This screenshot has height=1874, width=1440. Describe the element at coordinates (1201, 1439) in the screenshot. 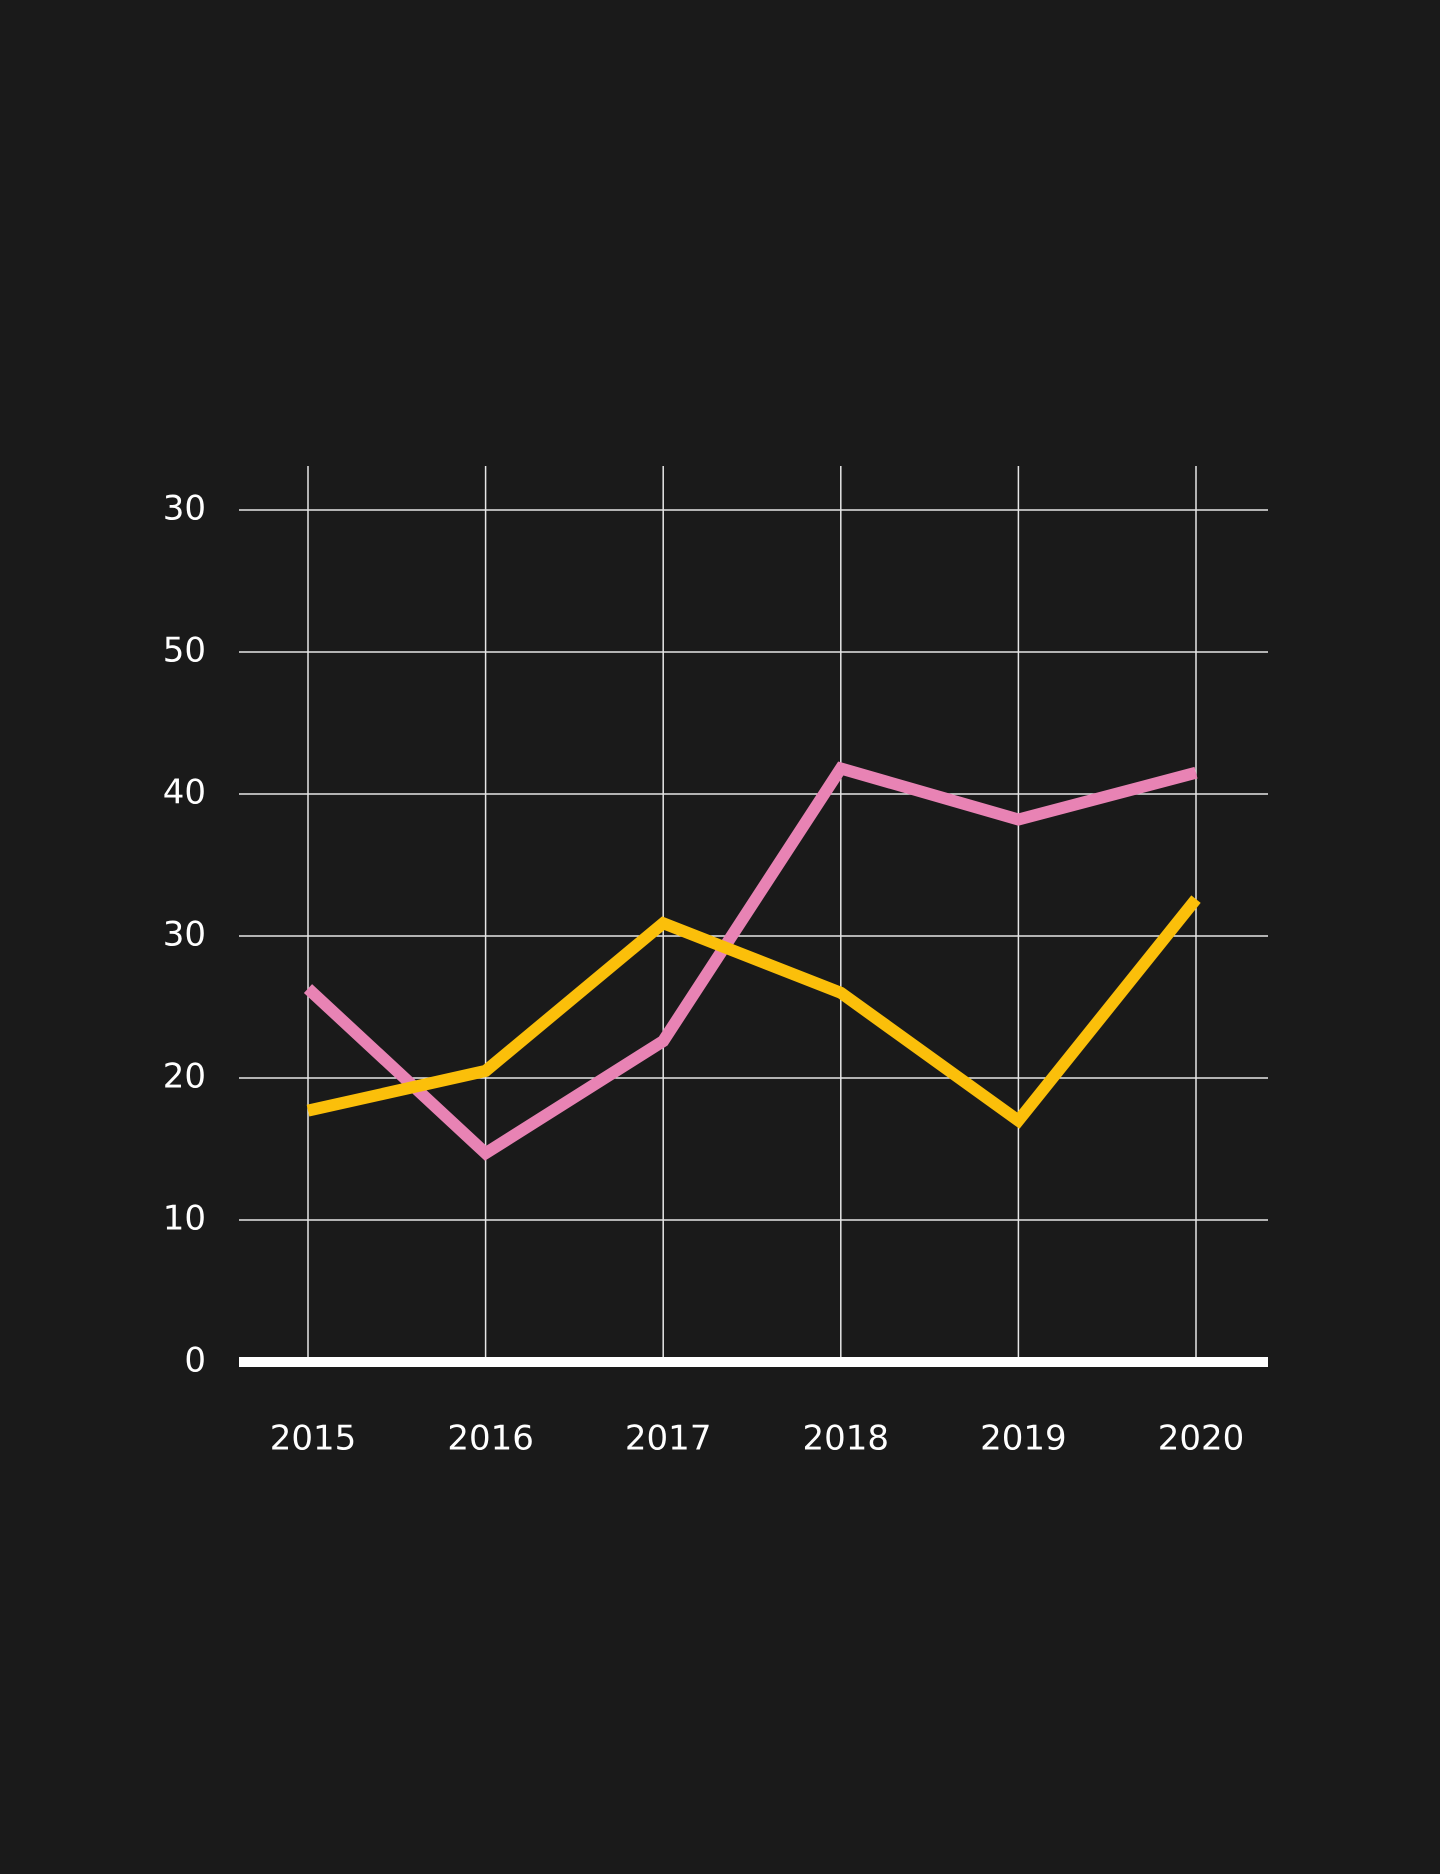

I see `x-tick-label: 2020` at that location.